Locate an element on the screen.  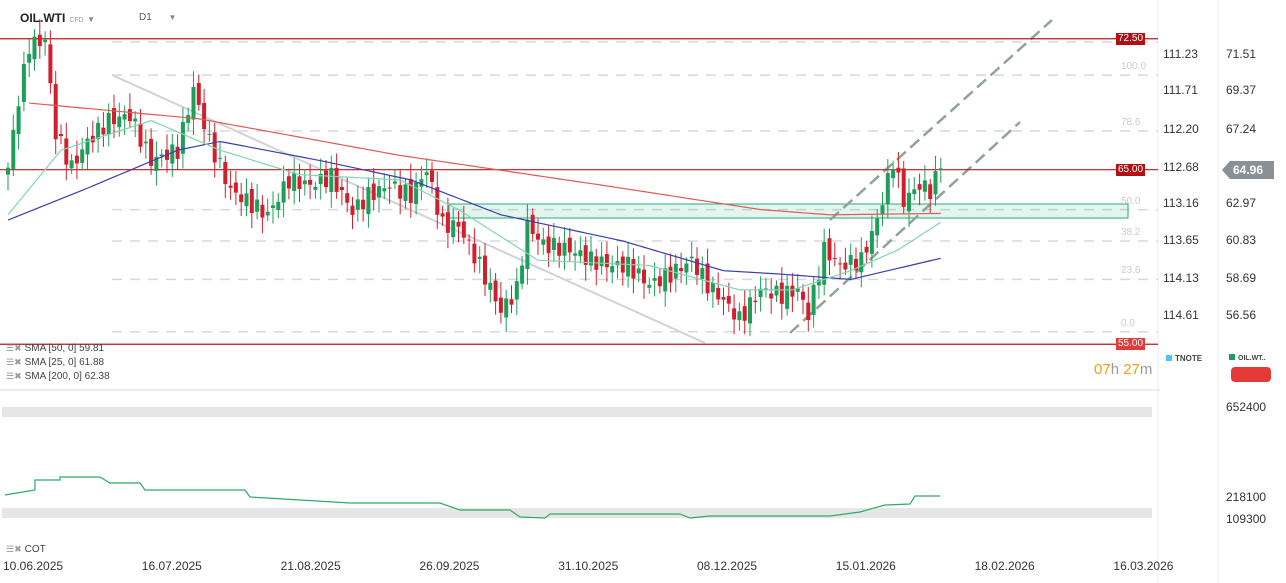
legend-oil: OIL.WT.. is located at coordinates (1247, 358).